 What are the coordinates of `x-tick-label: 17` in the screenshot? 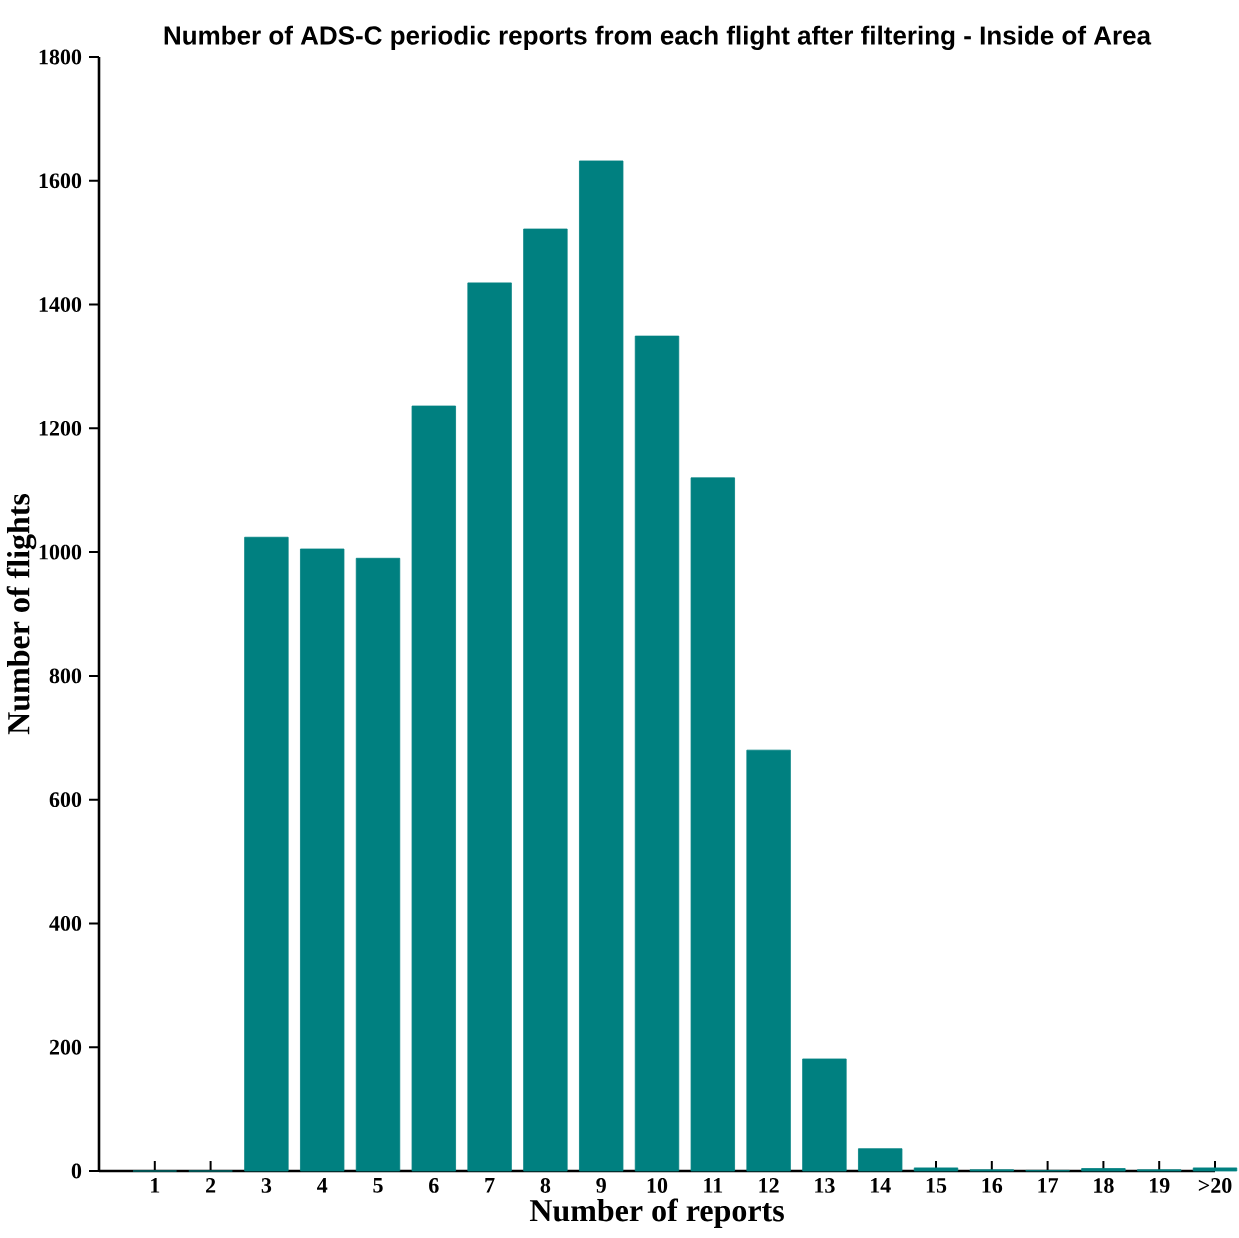 It's located at (1048, 1185).